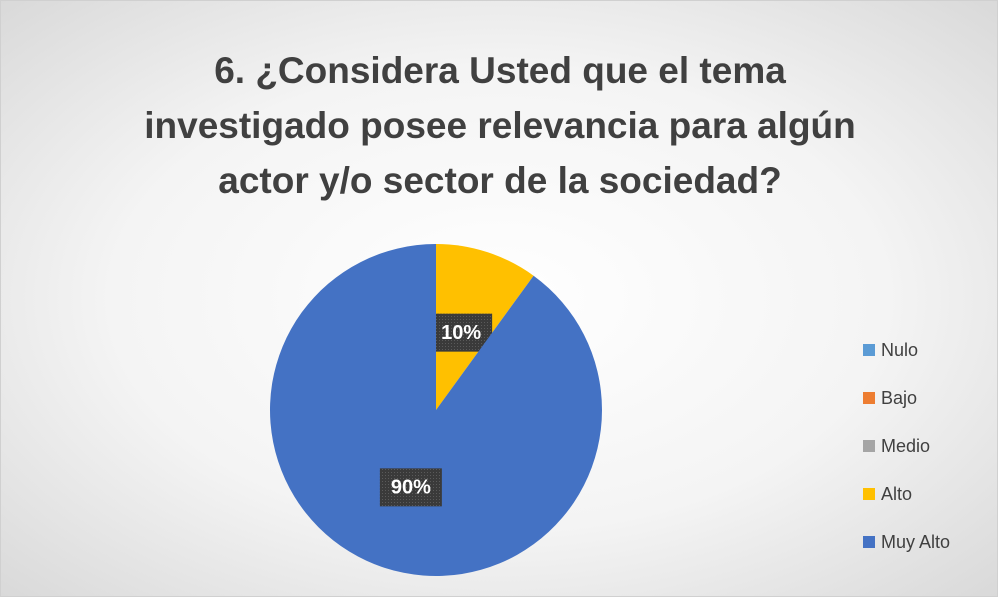  I want to click on legend-label: Medio, so click(905, 446).